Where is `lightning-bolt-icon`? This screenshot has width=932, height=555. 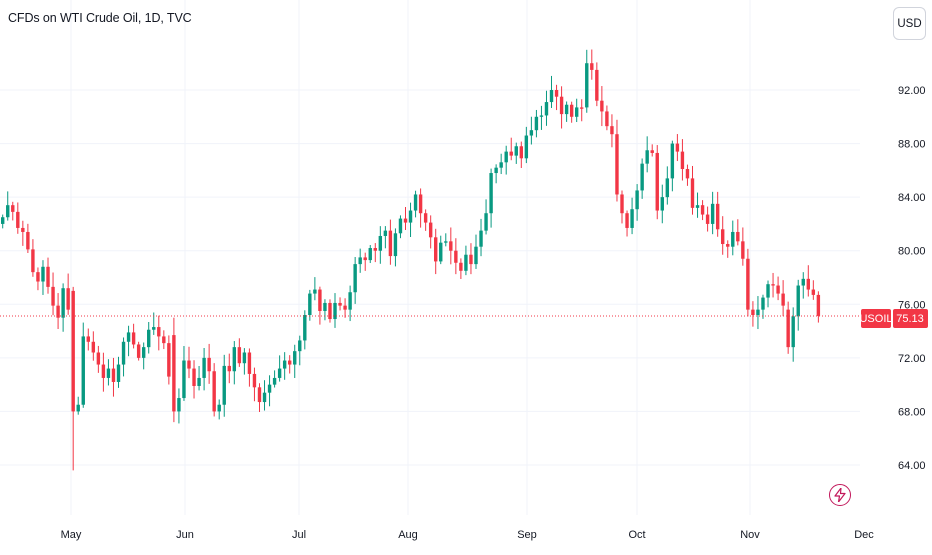
lightning-bolt-icon is located at coordinates (840, 495).